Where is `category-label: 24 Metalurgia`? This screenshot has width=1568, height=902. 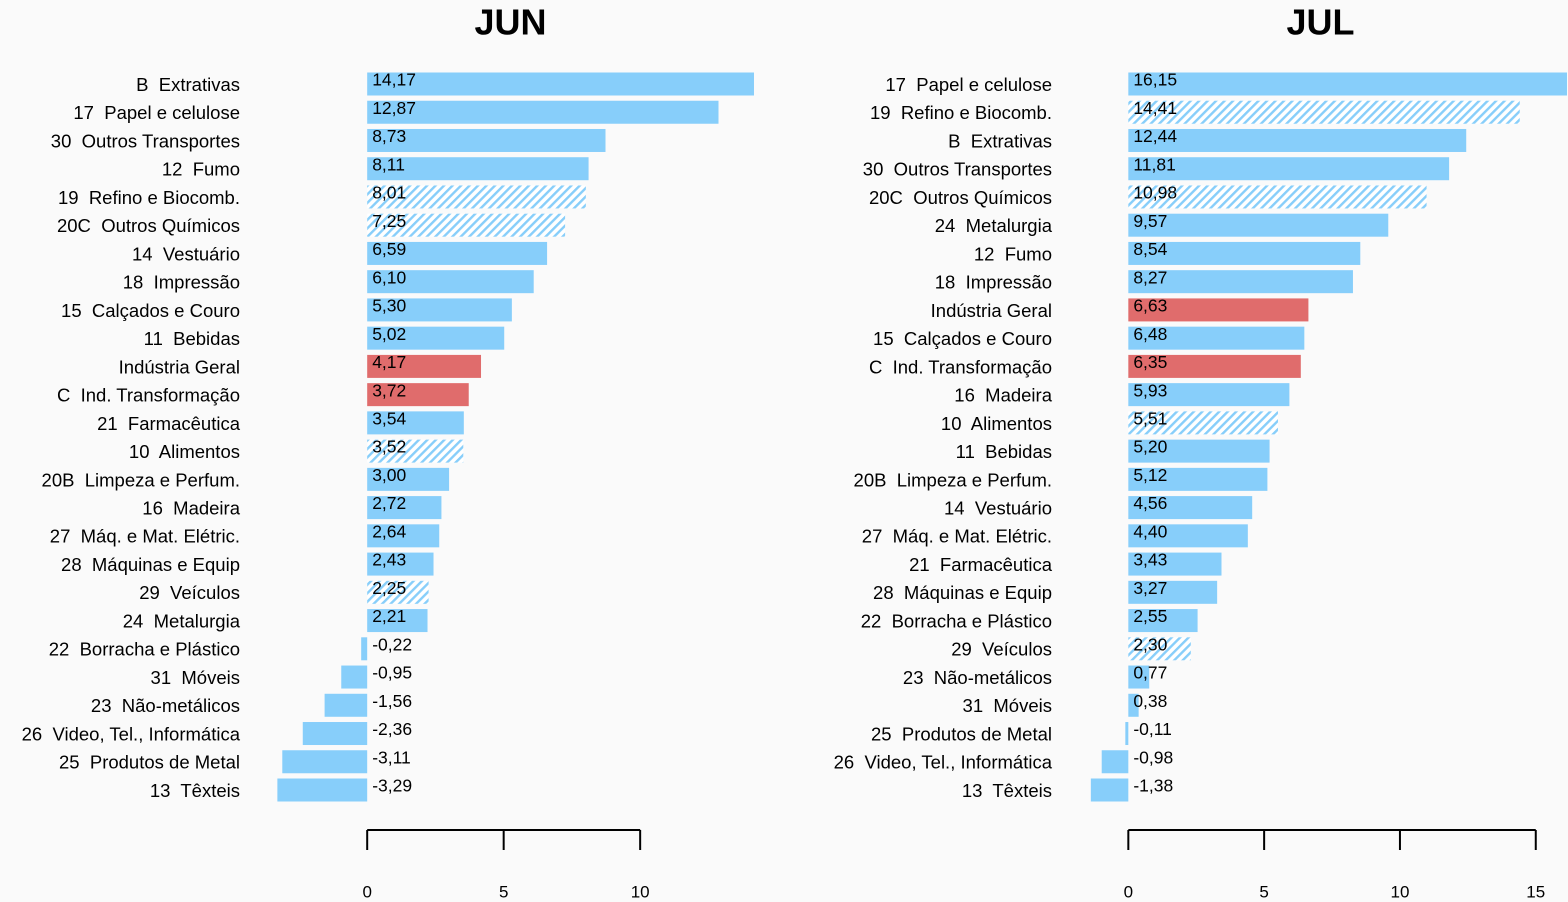
category-label: 24 Metalurgia is located at coordinates (182, 620).